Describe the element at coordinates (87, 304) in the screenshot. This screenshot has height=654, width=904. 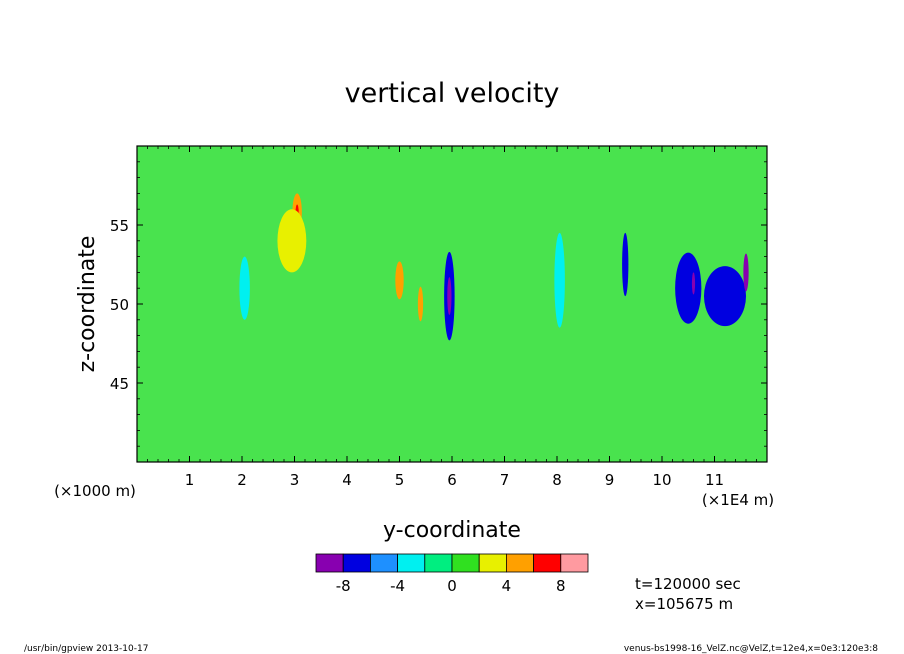
I see `y-axis-label: z-coordinate` at that location.